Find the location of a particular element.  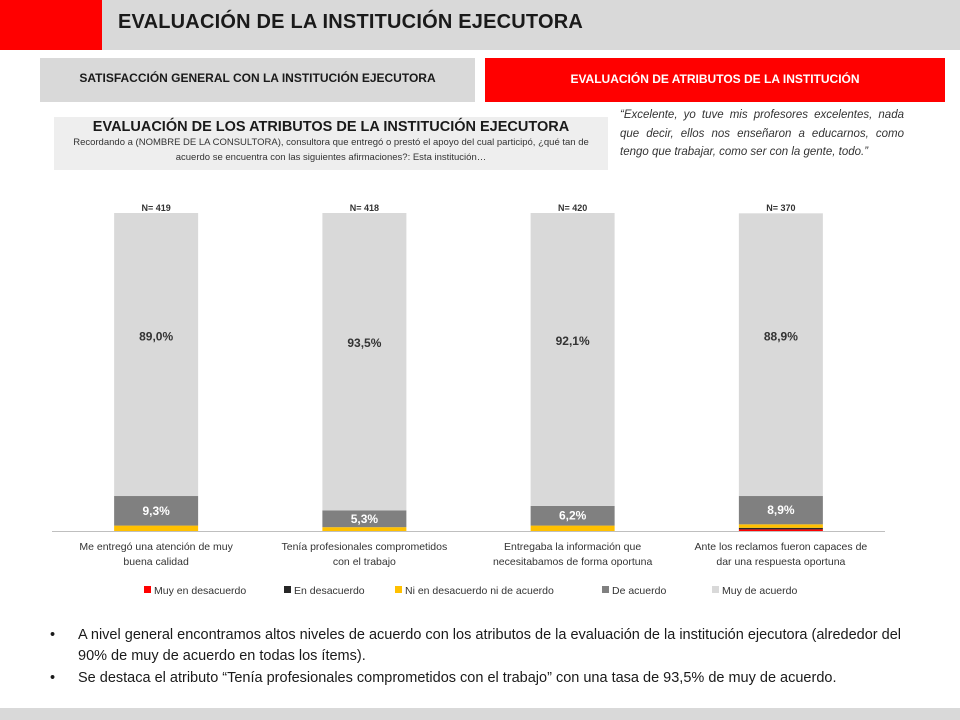

data-label: 6,2% is located at coordinates (573, 516).